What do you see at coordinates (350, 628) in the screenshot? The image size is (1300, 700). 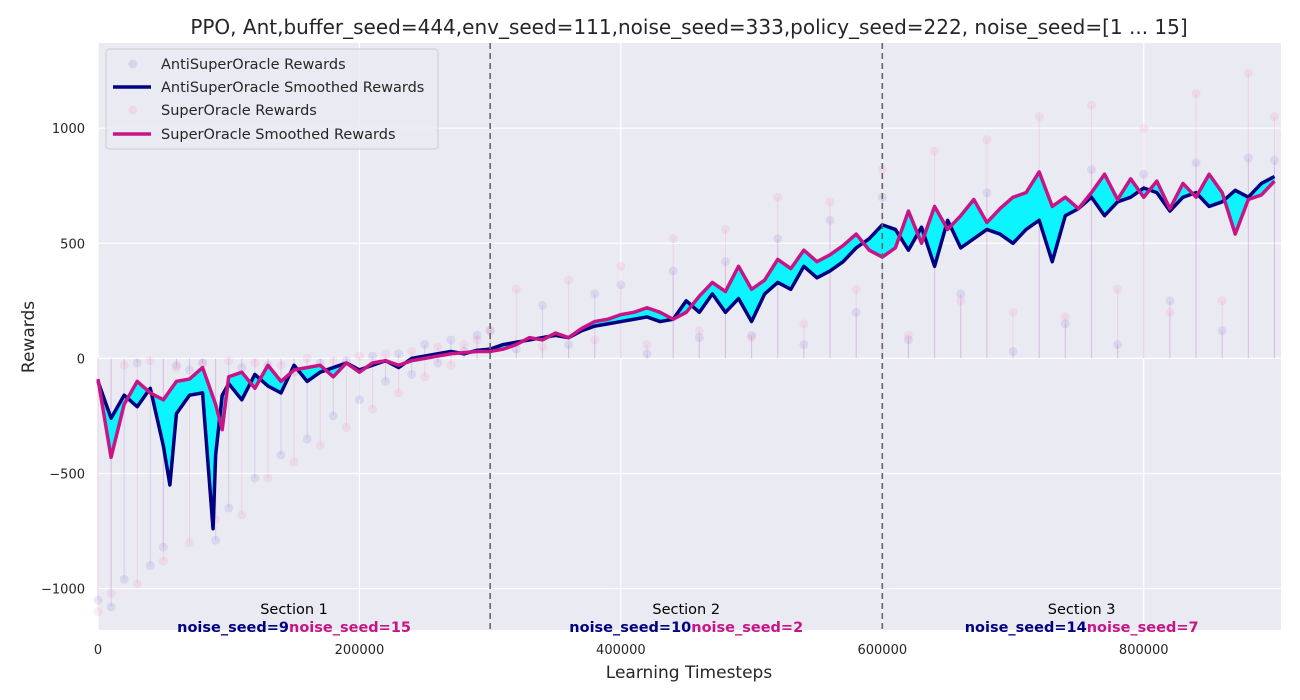 I see `super-seed-label: noise_seed=15` at bounding box center [350, 628].